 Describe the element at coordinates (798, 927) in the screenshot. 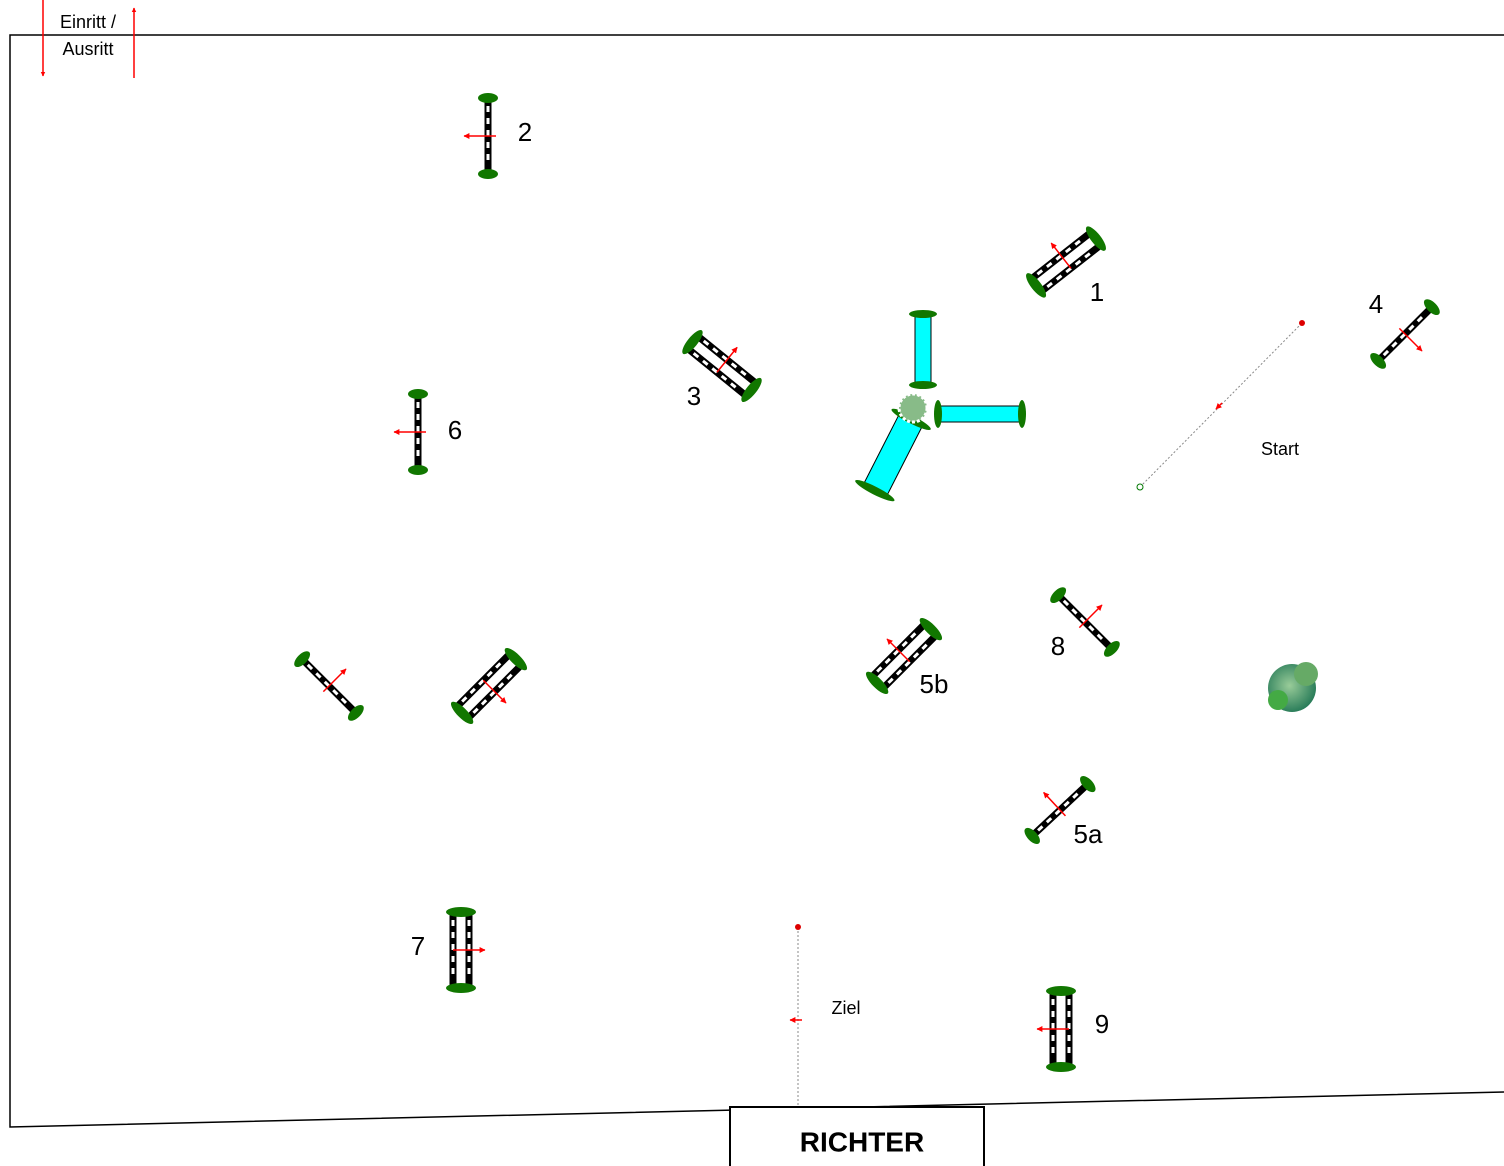

I see `finish-flag` at that location.